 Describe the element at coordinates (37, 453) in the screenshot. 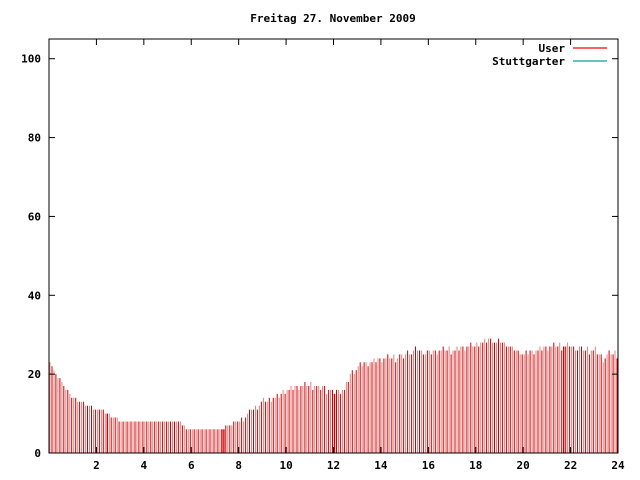

I see `y-tick-label: 0` at that location.